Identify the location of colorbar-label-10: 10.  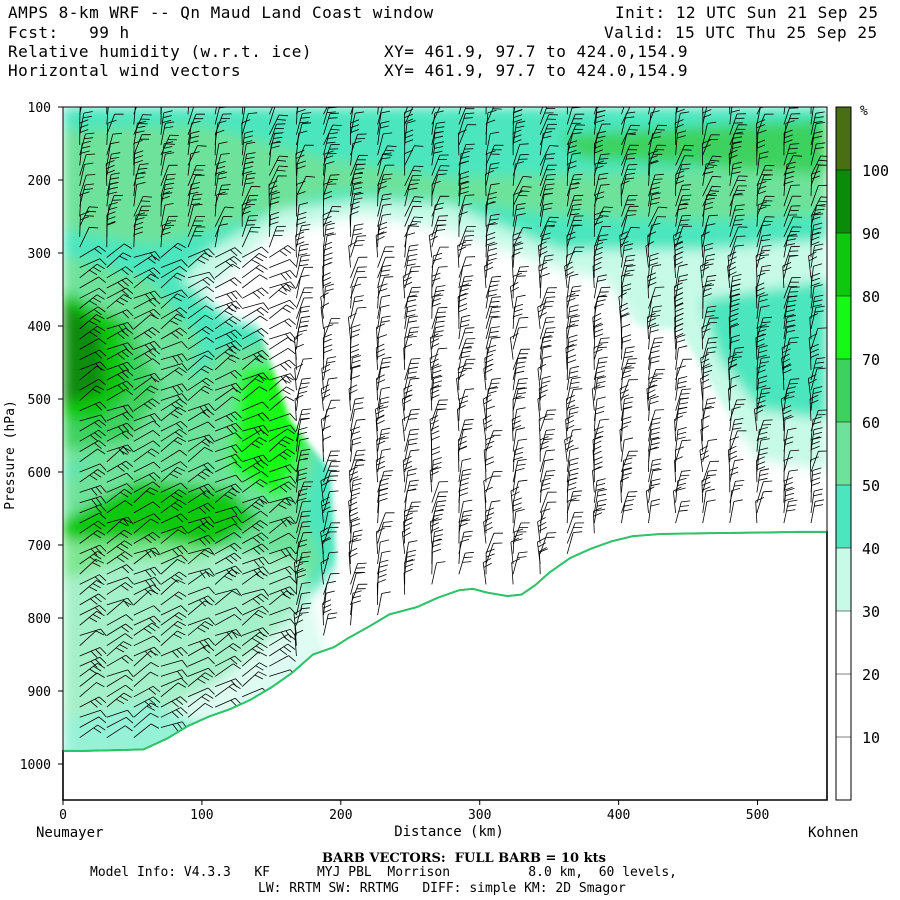
(871, 738).